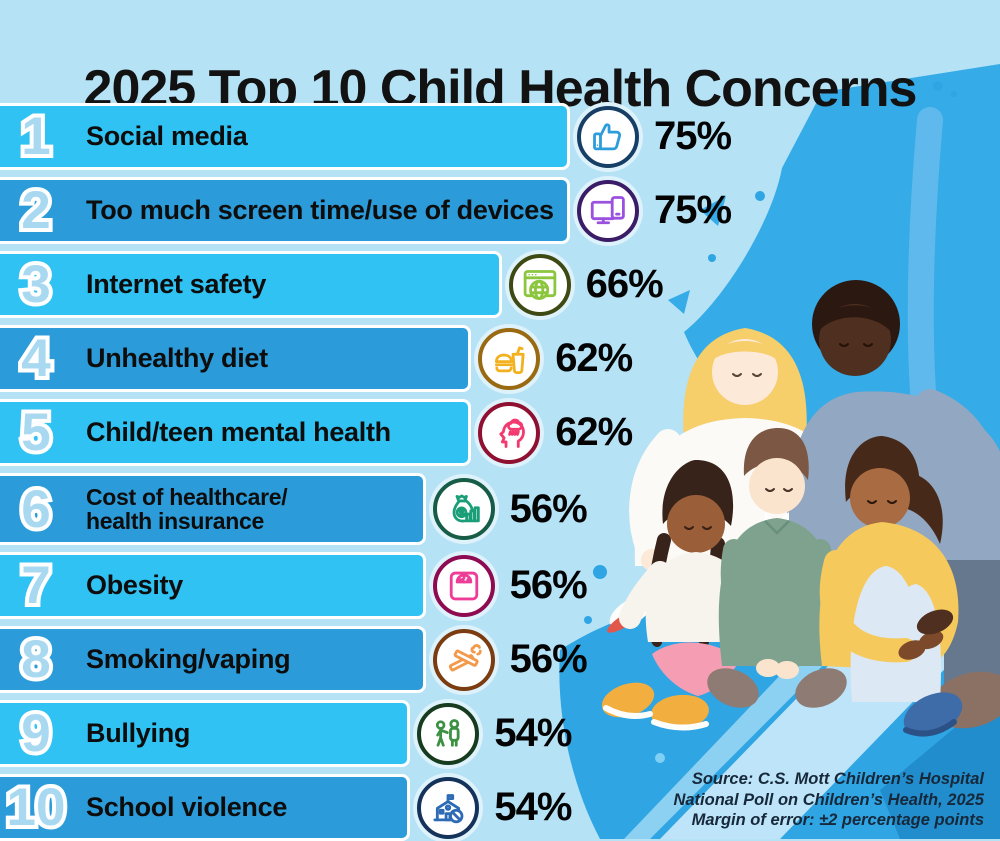 The height and width of the screenshot is (841, 1000). I want to click on concern-bar: 5 5 Child/teen mental health, so click(236, 432).